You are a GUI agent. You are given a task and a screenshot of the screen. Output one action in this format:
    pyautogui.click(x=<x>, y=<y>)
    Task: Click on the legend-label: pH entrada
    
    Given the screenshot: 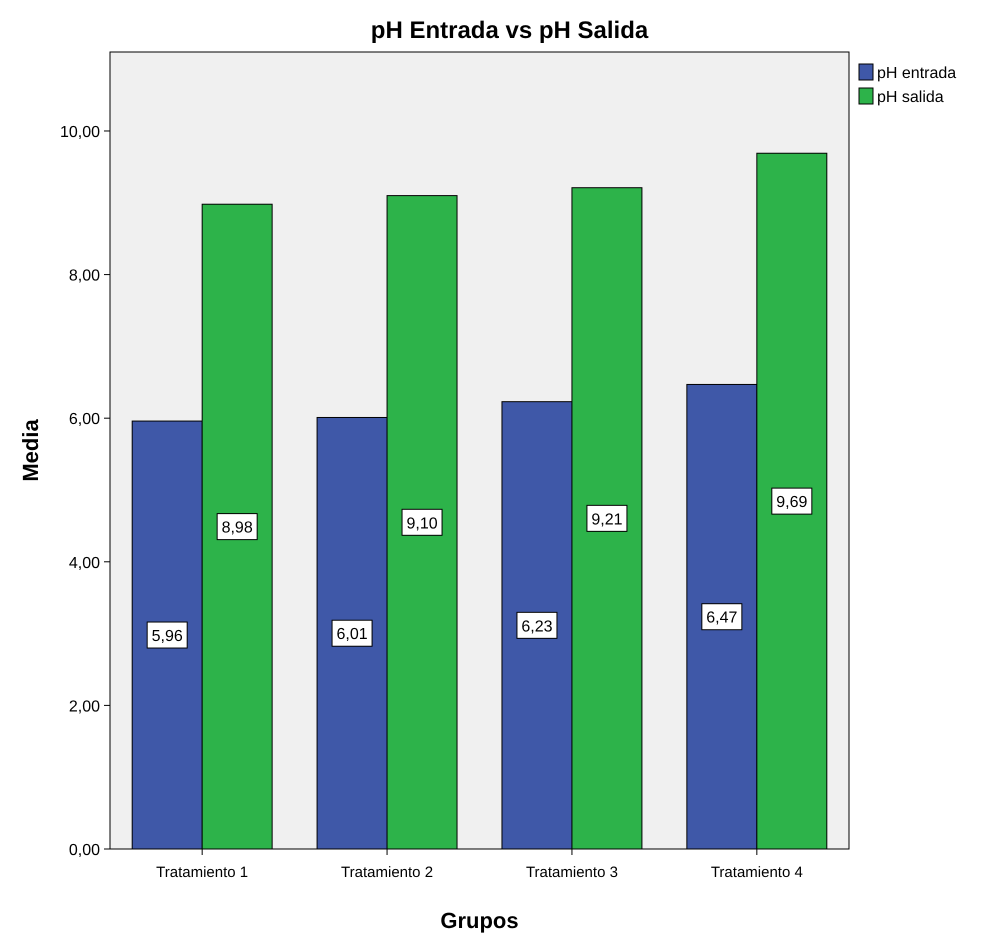 What is the action you would take?
    pyautogui.click(x=916, y=73)
    